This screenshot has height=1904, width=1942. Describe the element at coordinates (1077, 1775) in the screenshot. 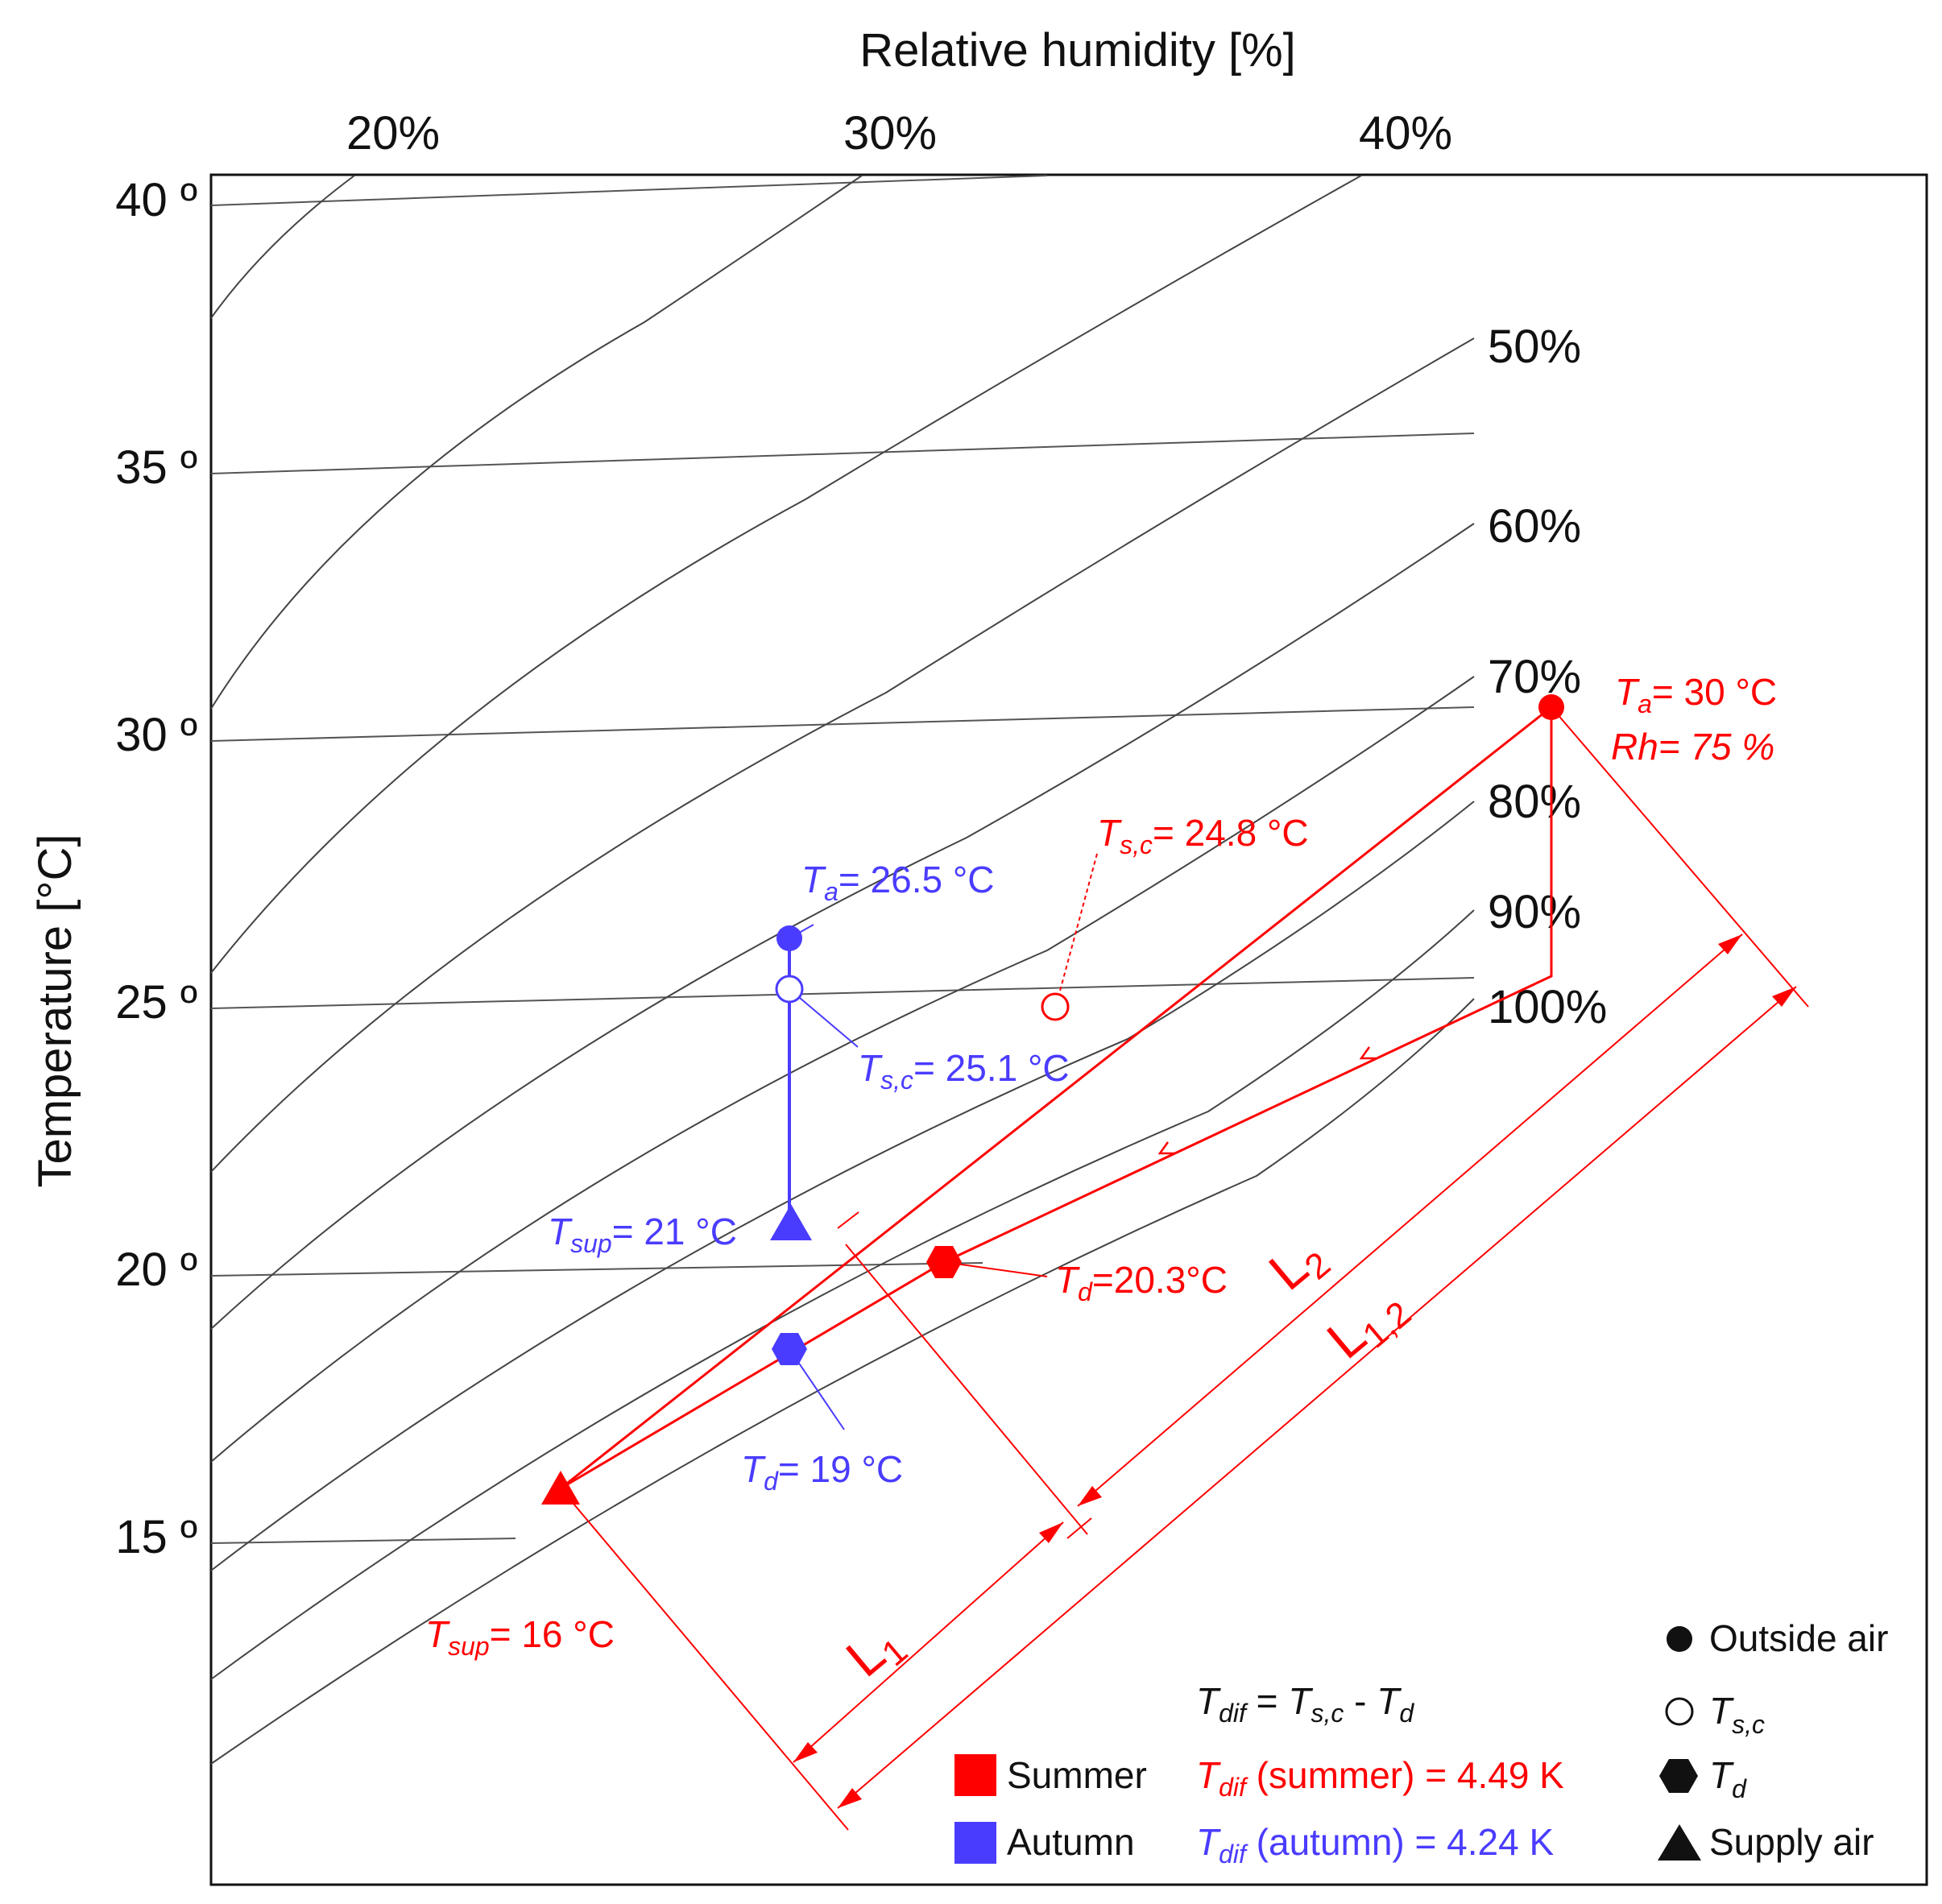

I see `legend-label-summer: Summer` at that location.